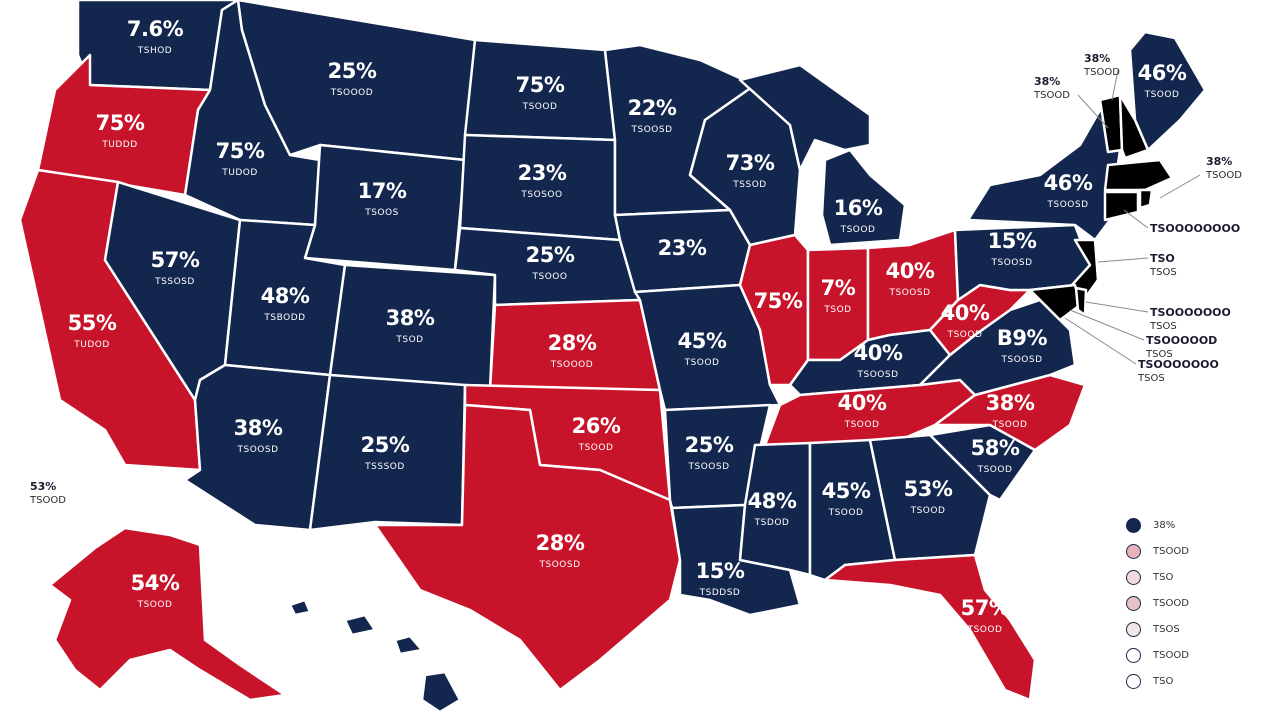 This screenshot has height=720, width=1280. Describe the element at coordinates (928, 489) in the screenshot. I see `state-value-ga: 53%` at that location.